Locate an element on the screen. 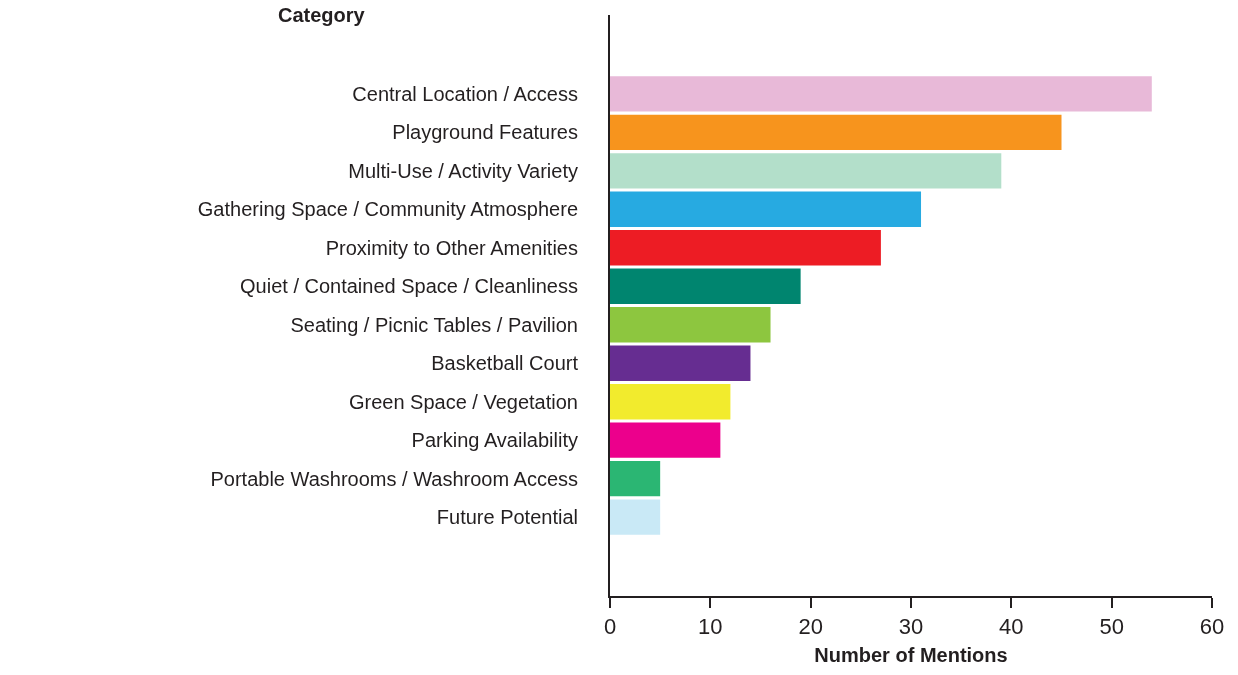  y-axis-title: Category is located at coordinates (322, 15).